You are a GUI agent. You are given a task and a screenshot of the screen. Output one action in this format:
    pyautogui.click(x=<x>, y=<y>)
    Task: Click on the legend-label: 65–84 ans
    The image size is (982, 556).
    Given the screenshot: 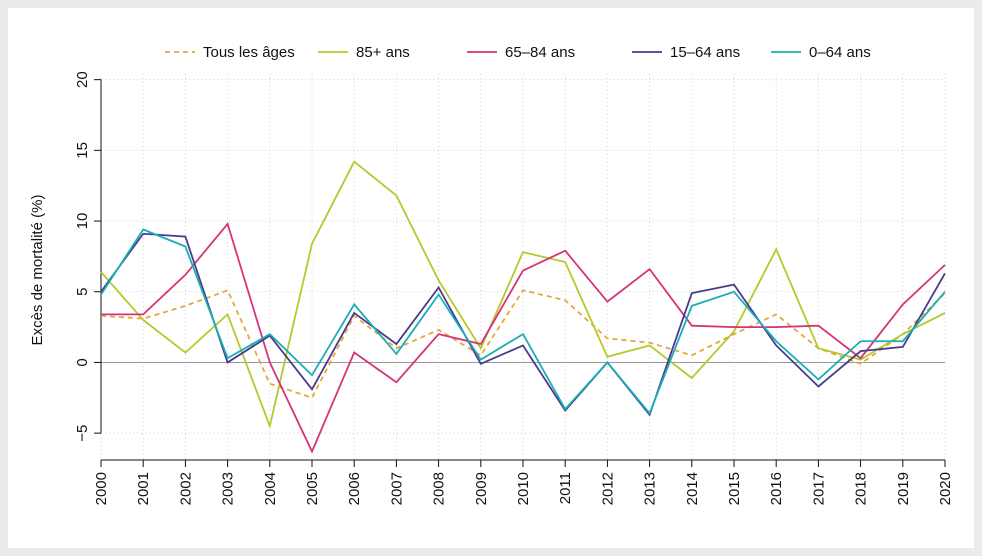 What is the action you would take?
    pyautogui.click(x=540, y=52)
    